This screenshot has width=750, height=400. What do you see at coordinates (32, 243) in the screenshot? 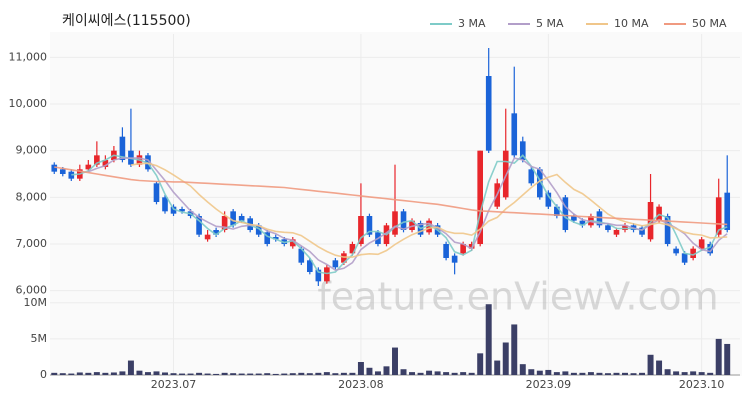
I see `y-tick-label: 7,000` at bounding box center [32, 243].